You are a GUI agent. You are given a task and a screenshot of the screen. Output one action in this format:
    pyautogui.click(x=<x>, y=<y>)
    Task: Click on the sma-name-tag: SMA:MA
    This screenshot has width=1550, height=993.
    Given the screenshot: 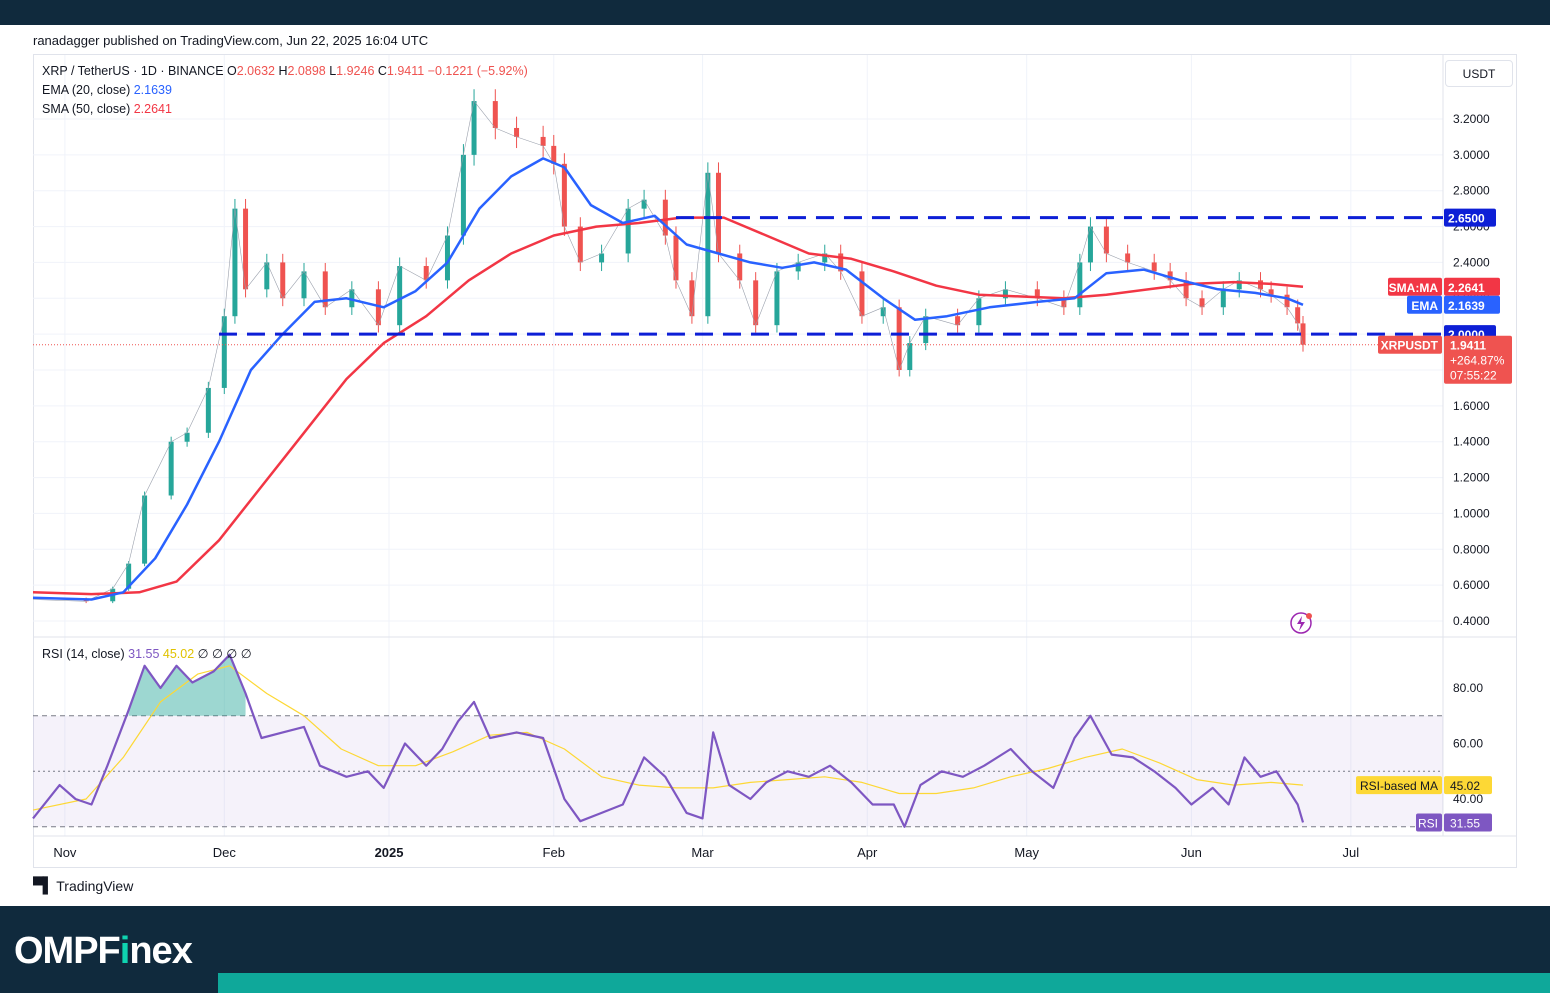 What is the action you would take?
    pyautogui.click(x=1414, y=288)
    